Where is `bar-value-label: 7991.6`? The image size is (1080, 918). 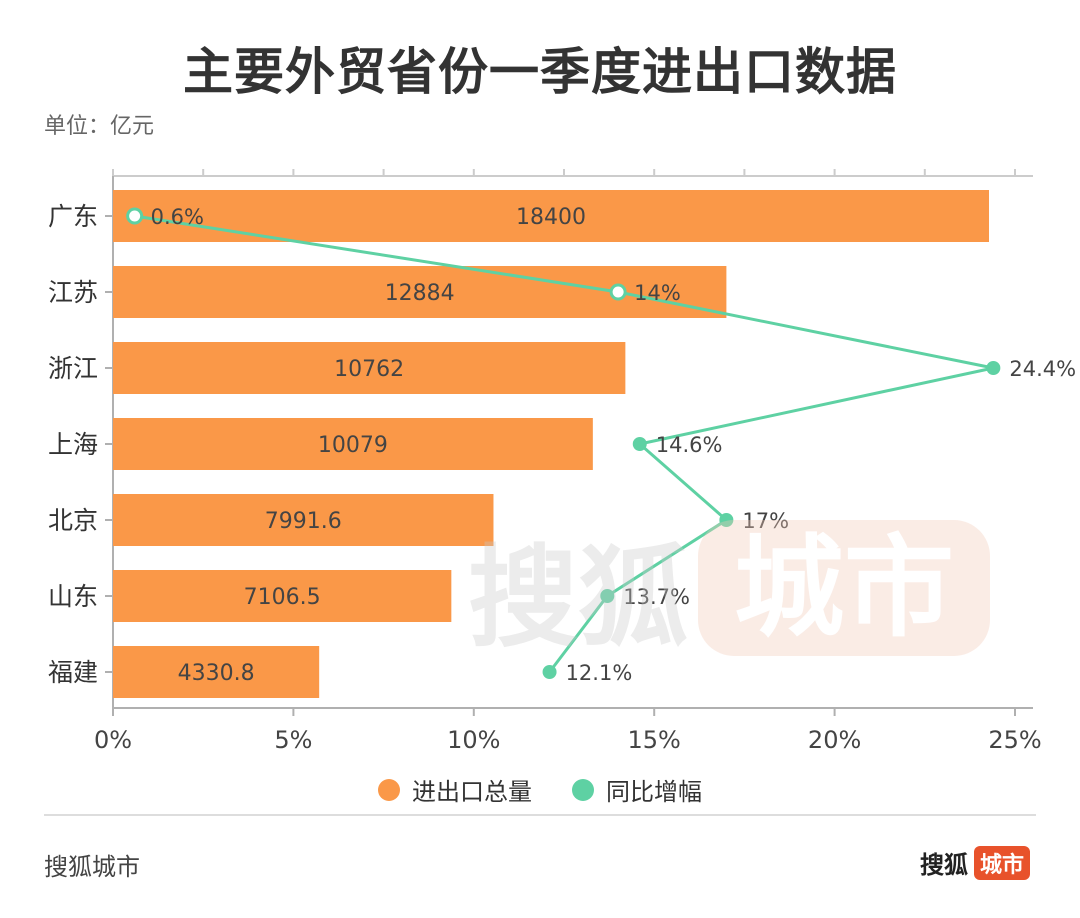
bar-value-label: 7991.6 is located at coordinates (303, 521).